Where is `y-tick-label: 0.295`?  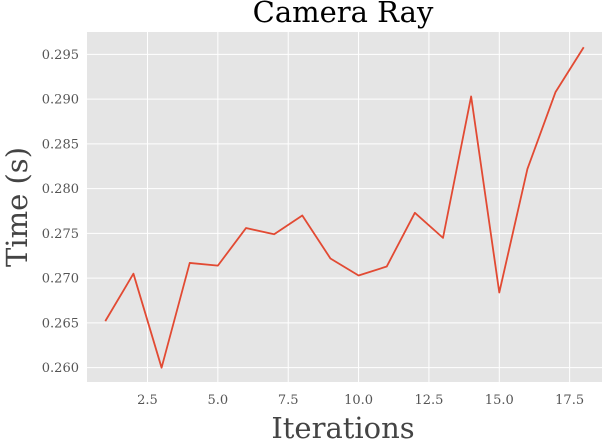
y-tick-label: 0.295 is located at coordinates (60, 55).